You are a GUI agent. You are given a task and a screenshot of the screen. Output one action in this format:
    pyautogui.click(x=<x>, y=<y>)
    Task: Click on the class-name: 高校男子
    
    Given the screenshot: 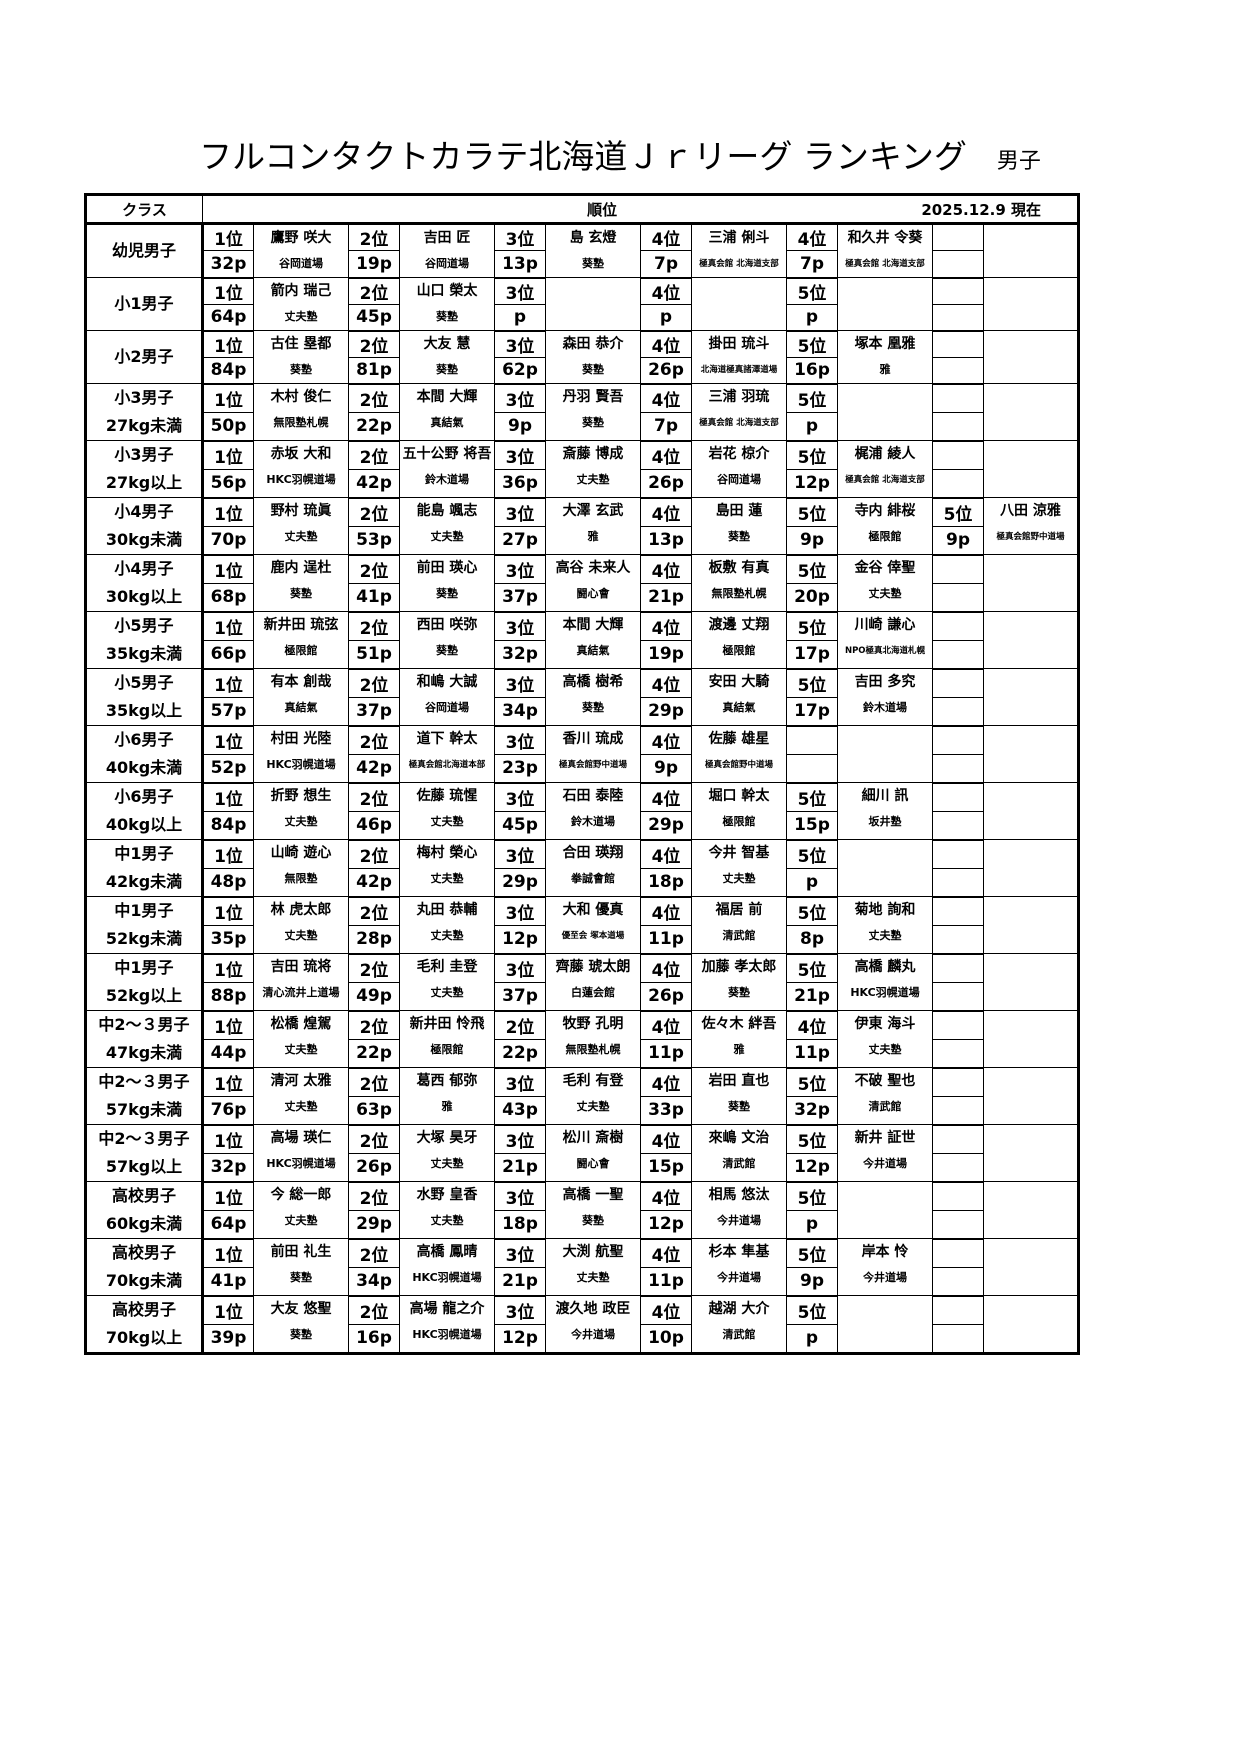 What is the action you would take?
    pyautogui.click(x=143, y=1195)
    